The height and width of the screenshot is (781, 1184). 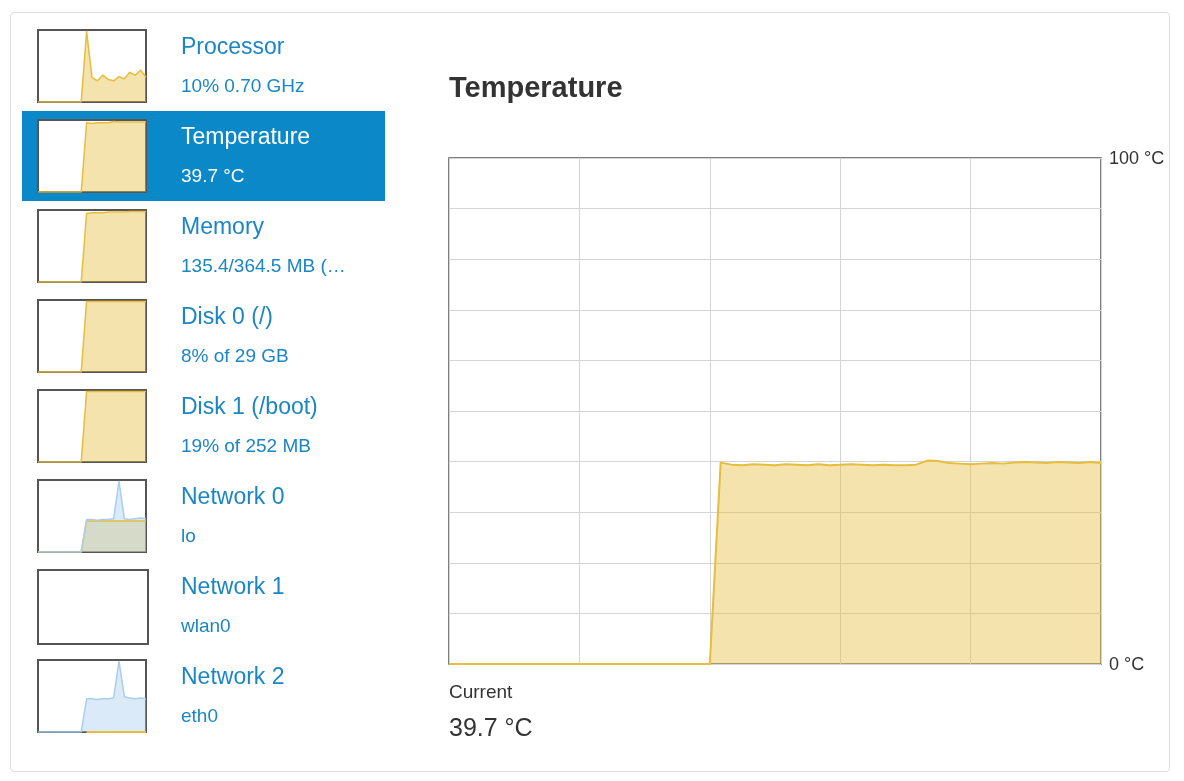 I want to click on chart-title: Temperature, so click(x=536, y=87).